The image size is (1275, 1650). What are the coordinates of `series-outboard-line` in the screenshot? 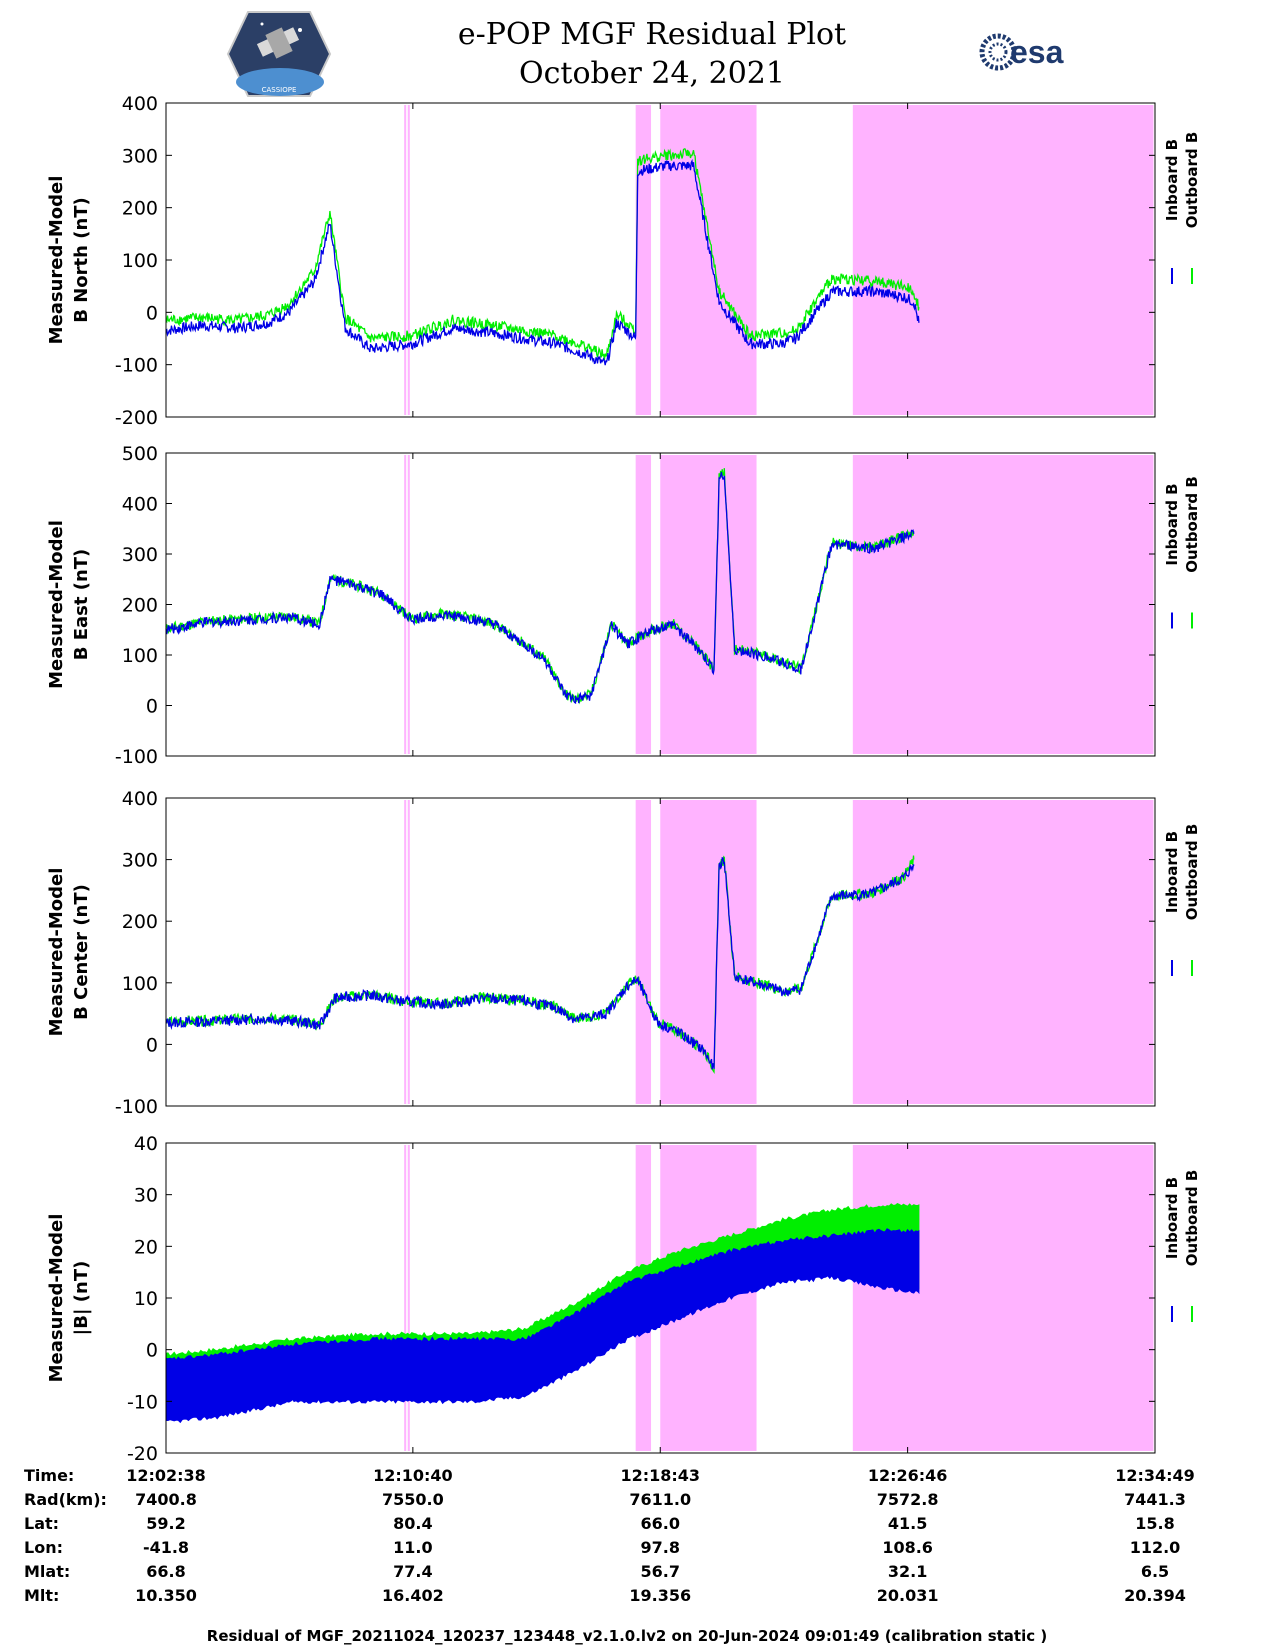 It's located at (542, 254).